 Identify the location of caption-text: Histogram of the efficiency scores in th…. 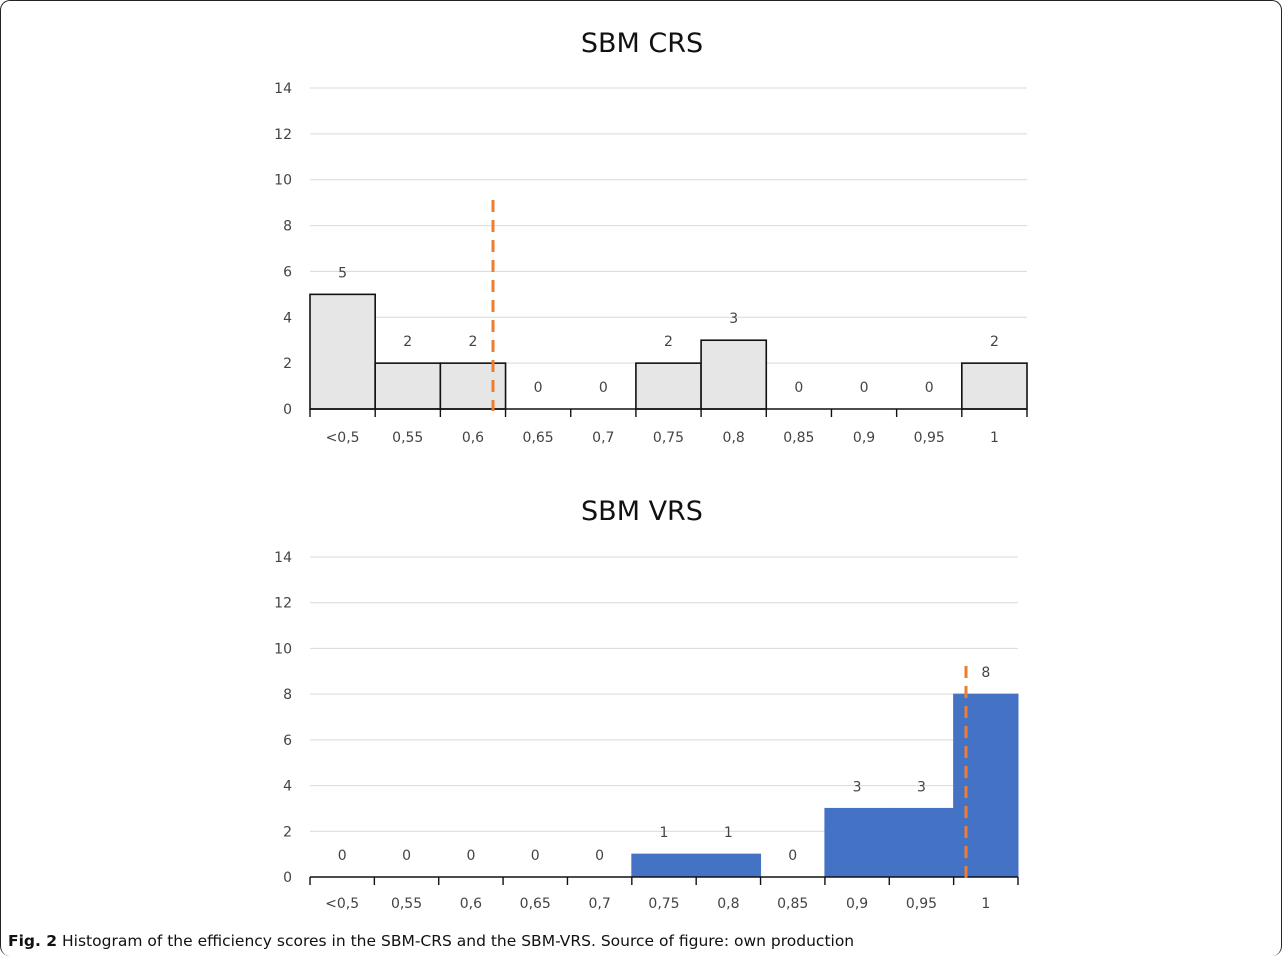
(456, 941).